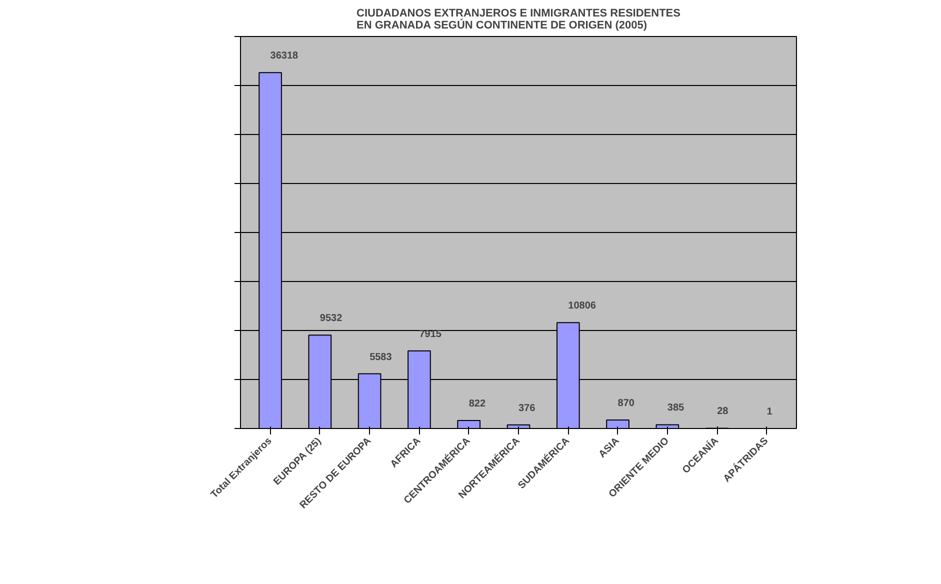  I want to click on data-label: 28, so click(723, 412).